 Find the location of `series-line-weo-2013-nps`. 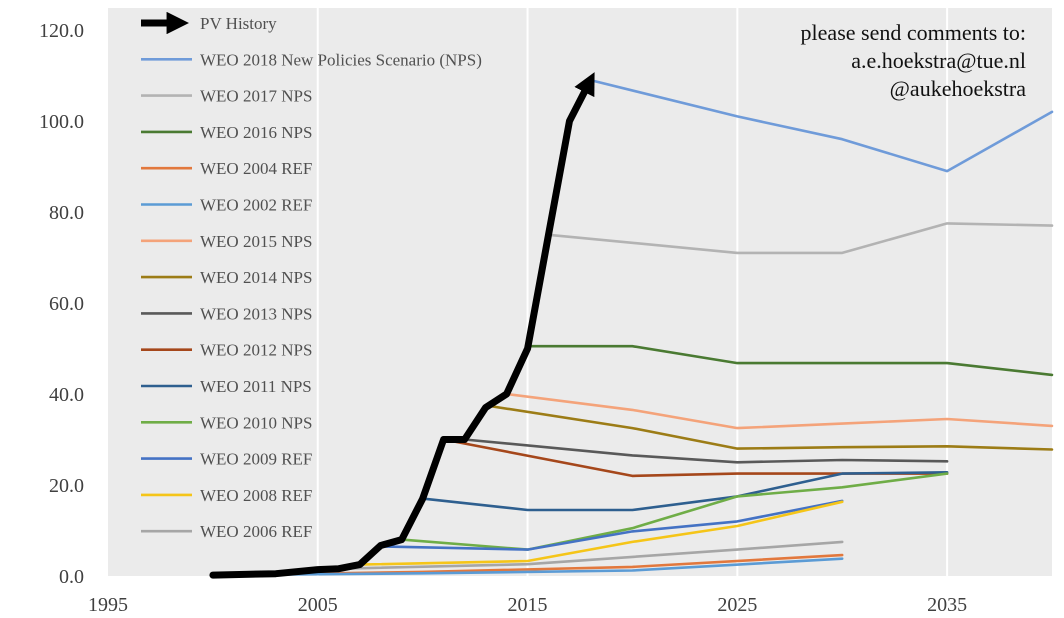

series-line-weo-2013-nps is located at coordinates (706, 451).